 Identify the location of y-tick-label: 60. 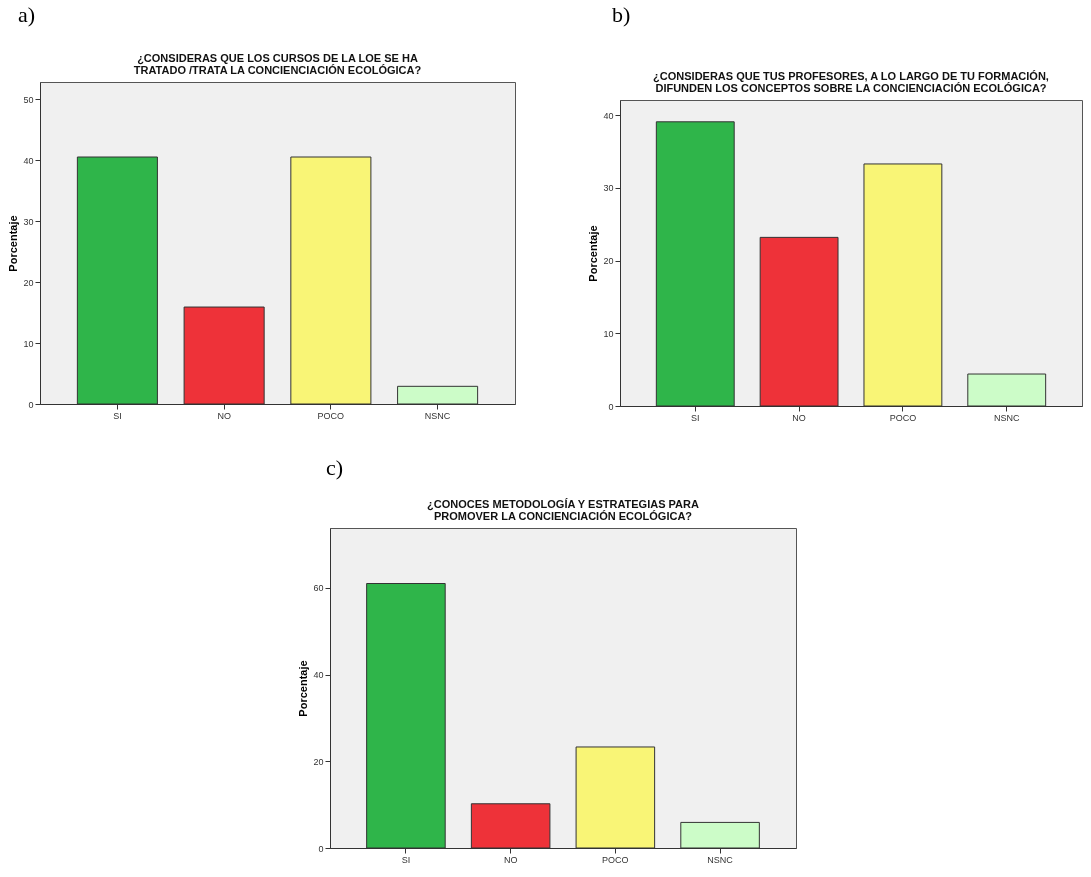
(318, 588).